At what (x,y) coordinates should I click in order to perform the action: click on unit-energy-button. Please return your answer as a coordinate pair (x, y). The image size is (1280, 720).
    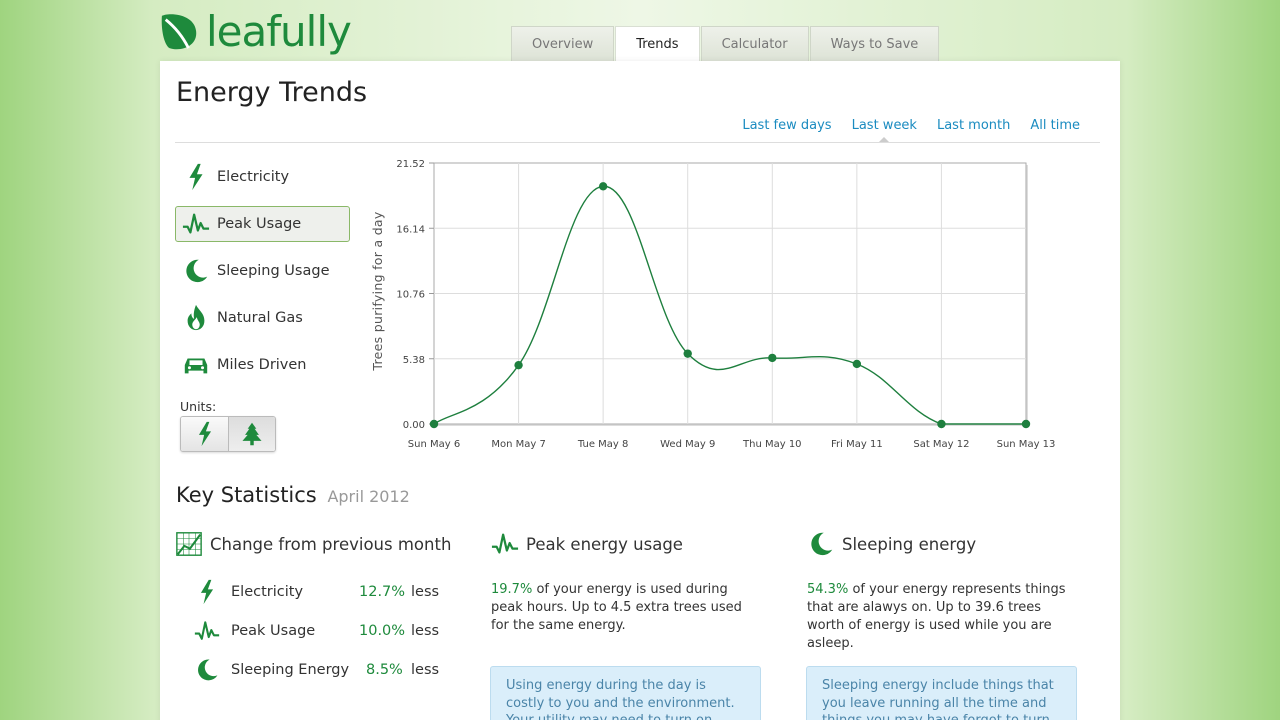
    Looking at the image, I should click on (204, 434).